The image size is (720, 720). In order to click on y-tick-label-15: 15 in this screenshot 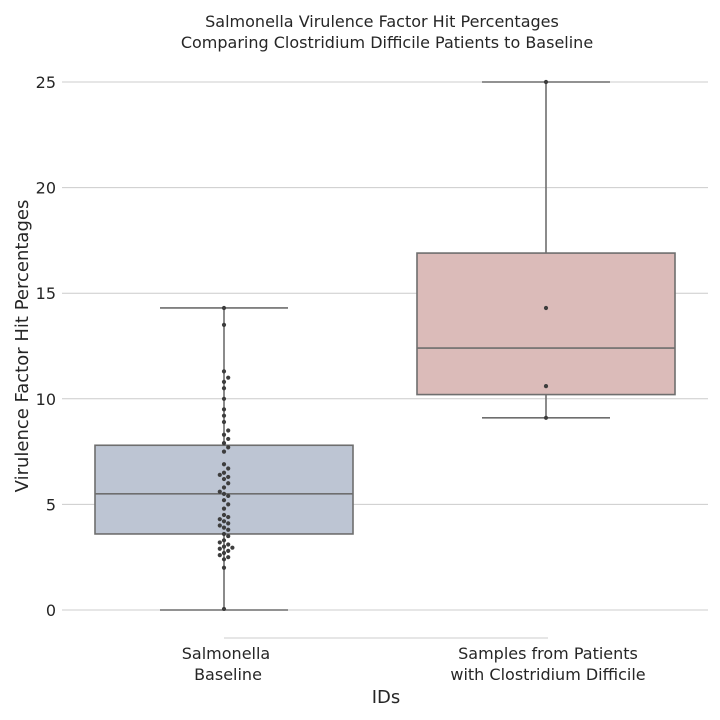, I will do `click(46, 293)`.